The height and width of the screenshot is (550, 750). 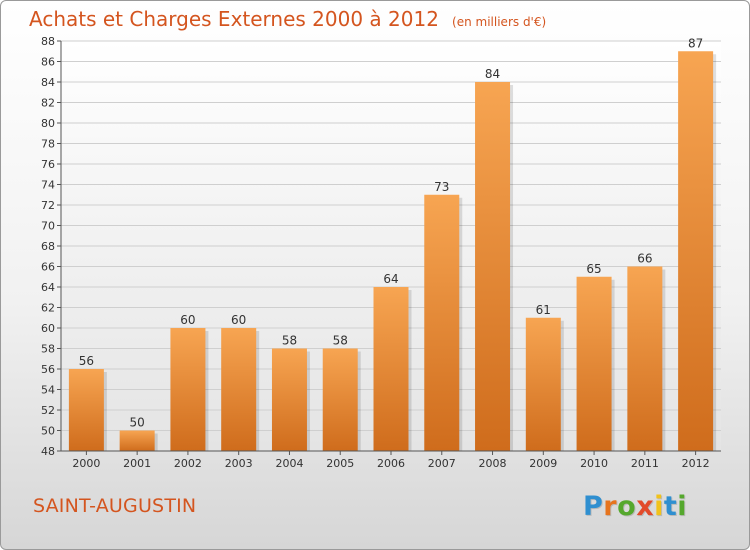 What do you see at coordinates (670, 506) in the screenshot?
I see `logo-letter: t` at bounding box center [670, 506].